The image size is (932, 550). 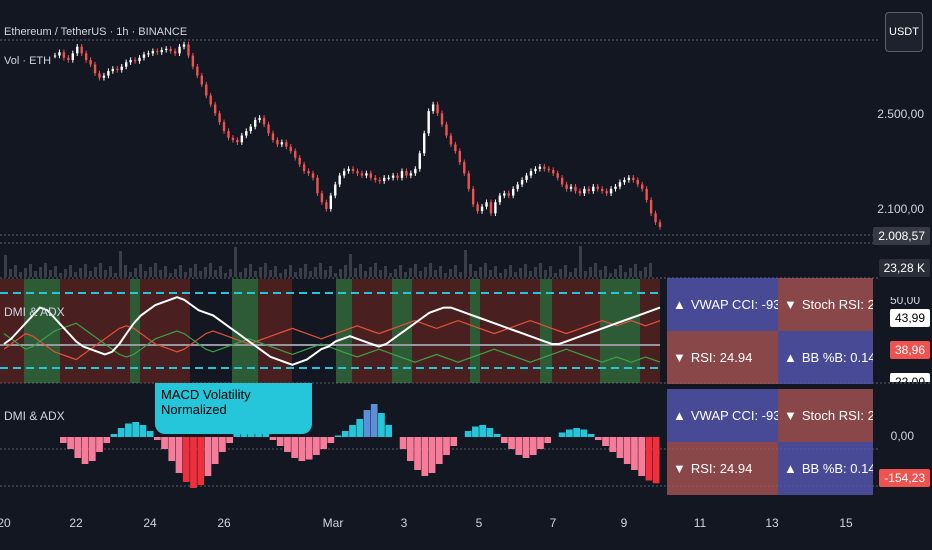 I want to click on x-tick-label: 3, so click(x=404, y=523).